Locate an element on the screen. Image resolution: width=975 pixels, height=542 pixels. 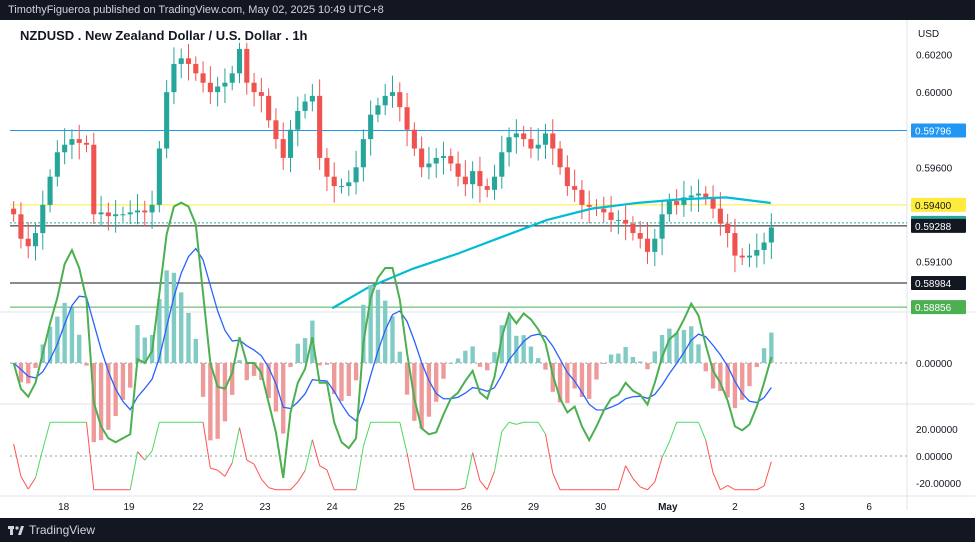
time-tick-label: 22 is located at coordinates (198, 507).